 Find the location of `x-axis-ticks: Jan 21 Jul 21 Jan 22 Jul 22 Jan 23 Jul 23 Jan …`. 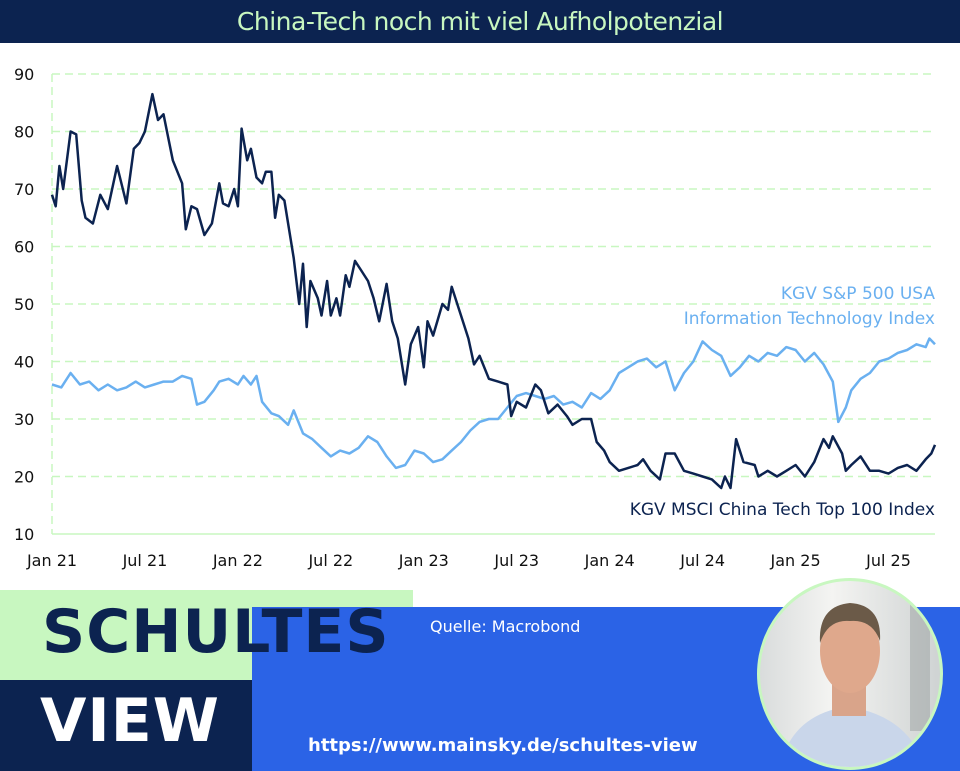

x-axis-ticks: Jan 21 Jul 21 Jan 22 Jul 22 Jan 23 Jul 23 Jan … is located at coordinates (468, 560).